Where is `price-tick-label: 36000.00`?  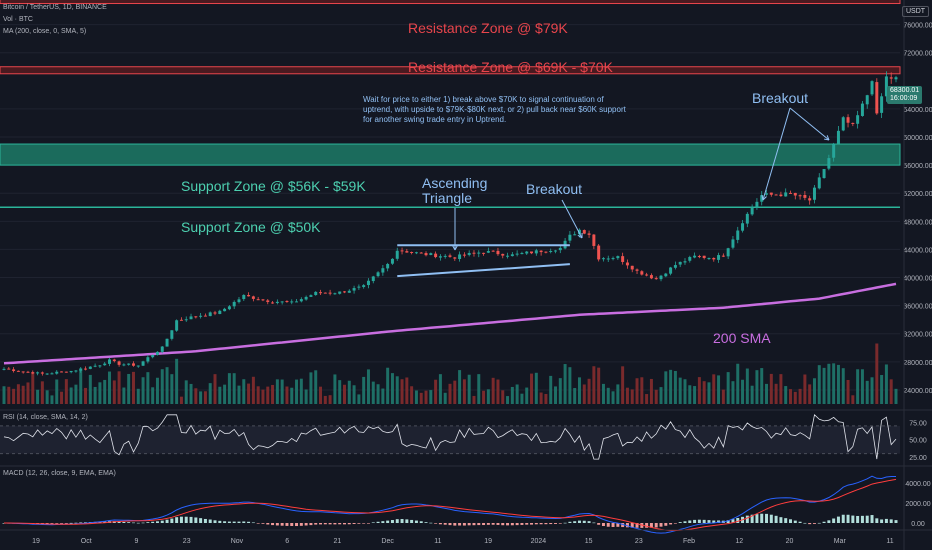
price-tick-label: 36000.00 is located at coordinates (917, 307).